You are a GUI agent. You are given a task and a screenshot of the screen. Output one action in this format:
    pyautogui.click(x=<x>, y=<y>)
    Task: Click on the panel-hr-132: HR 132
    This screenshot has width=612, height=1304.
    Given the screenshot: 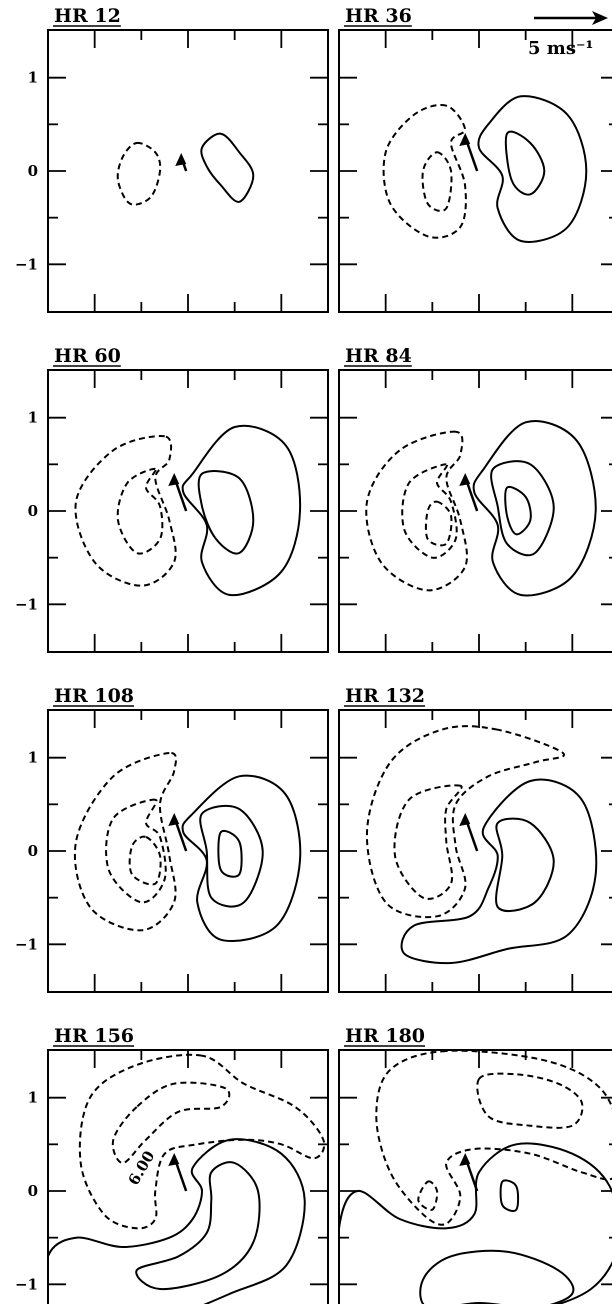 What is the action you would take?
    pyautogui.click(x=475, y=839)
    